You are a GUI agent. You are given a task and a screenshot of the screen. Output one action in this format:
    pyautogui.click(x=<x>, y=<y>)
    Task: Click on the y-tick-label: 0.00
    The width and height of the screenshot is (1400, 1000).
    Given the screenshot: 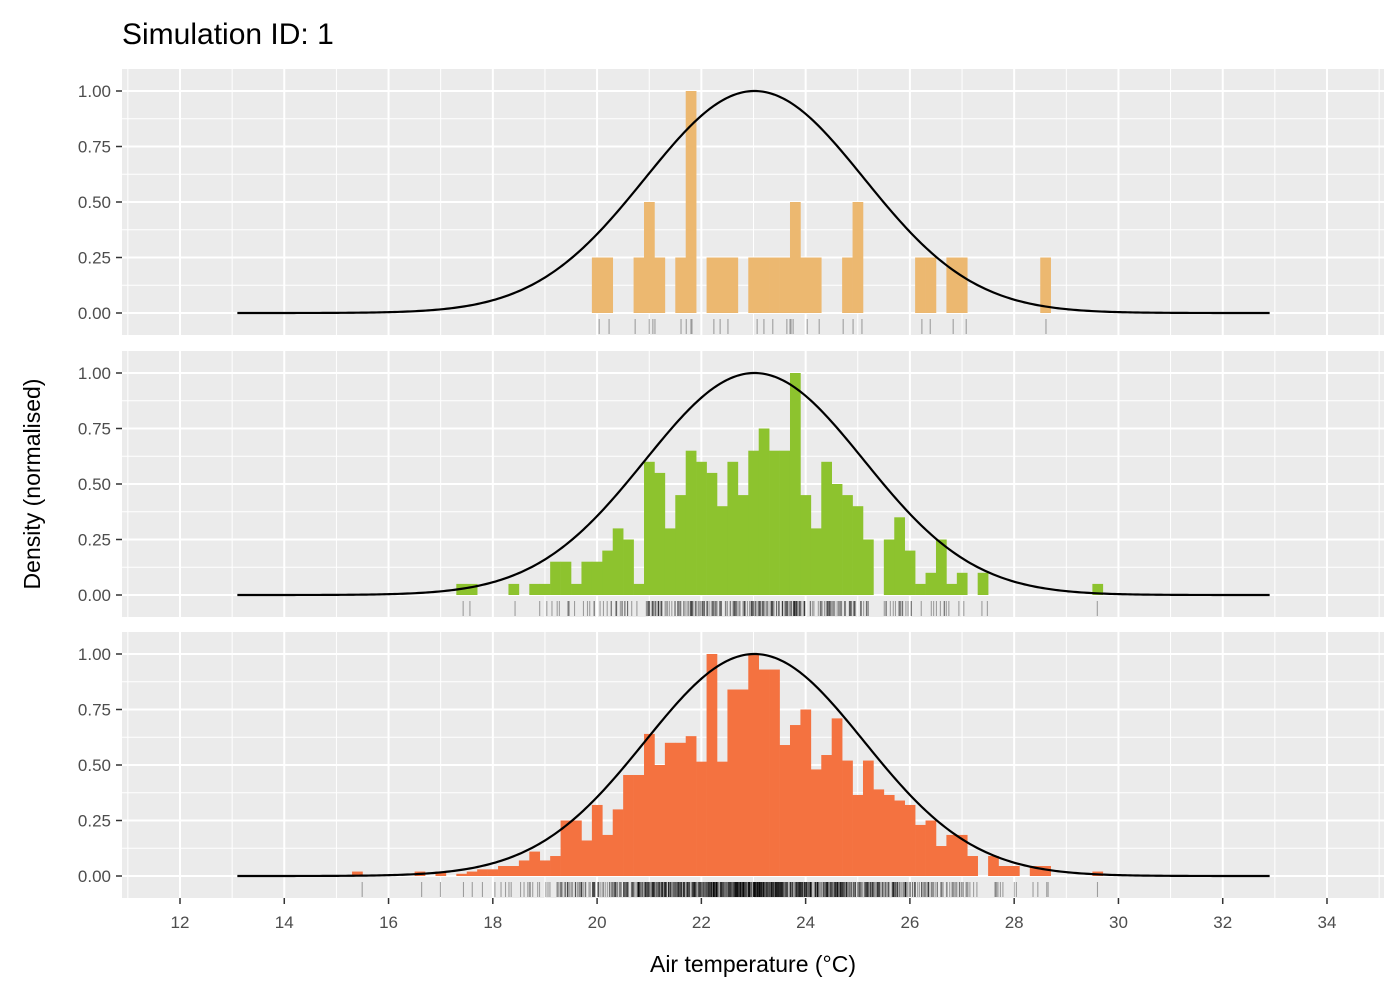 What is the action you would take?
    pyautogui.click(x=94, y=313)
    